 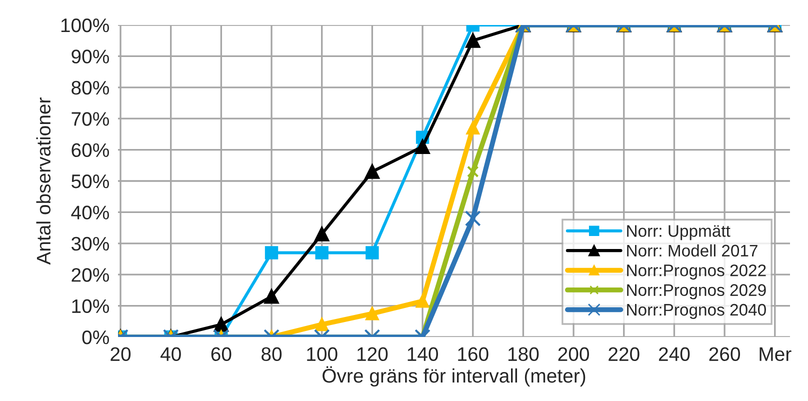 What do you see at coordinates (221, 354) in the screenshot?
I see `x-tick-label: 60` at bounding box center [221, 354].